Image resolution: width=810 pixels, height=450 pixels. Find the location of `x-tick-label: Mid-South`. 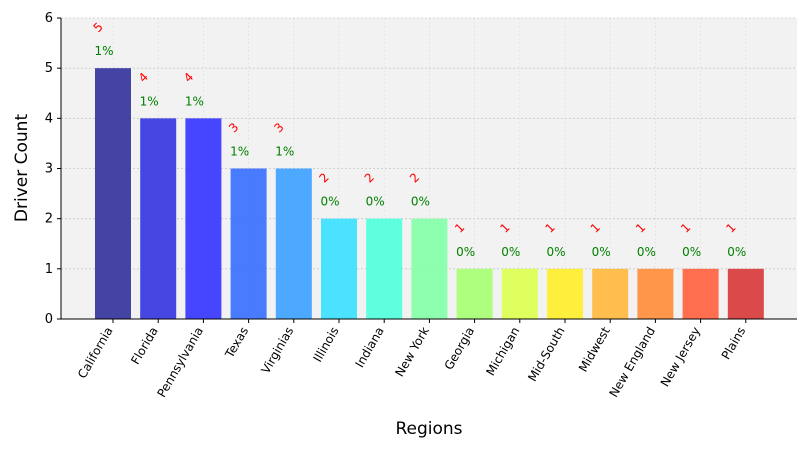

x-tick-label: Mid-South is located at coordinates (546, 354).